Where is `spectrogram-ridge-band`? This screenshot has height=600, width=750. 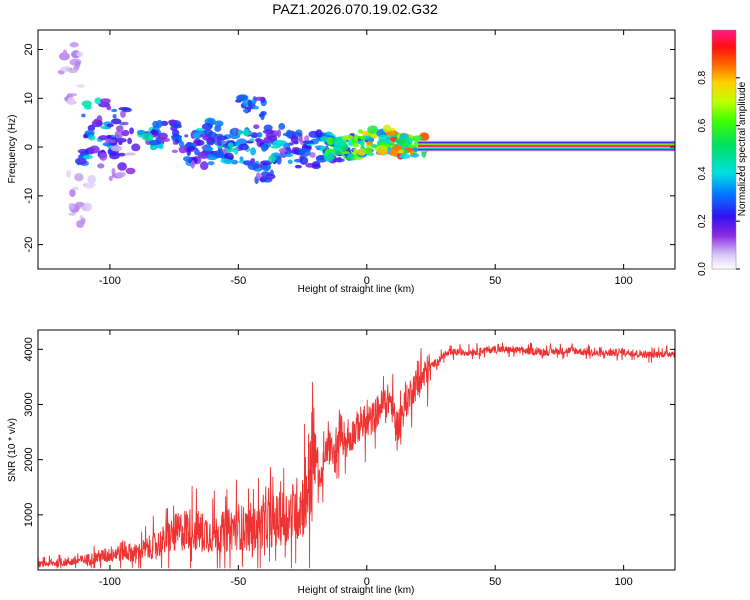
spectrogram-ridge-band is located at coordinates (546, 146).